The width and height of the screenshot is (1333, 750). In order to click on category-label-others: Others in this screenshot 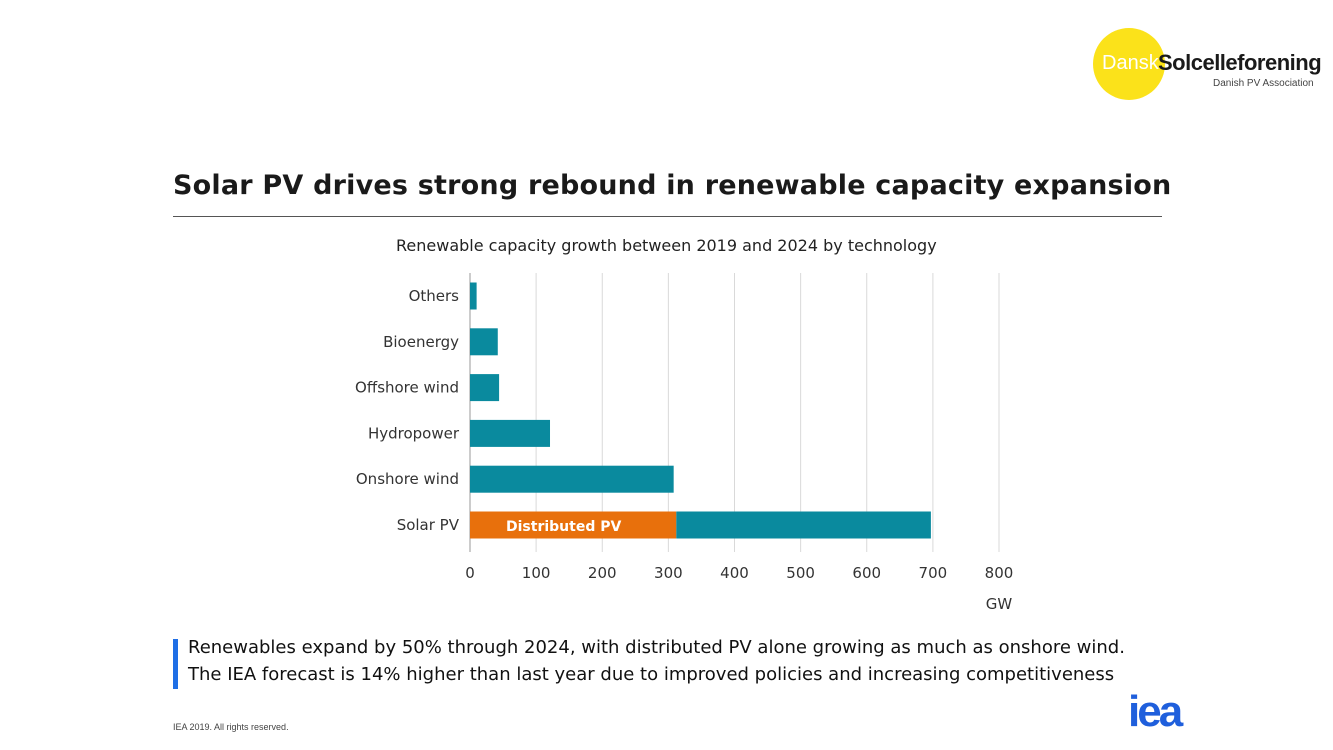, I will do `click(434, 296)`.